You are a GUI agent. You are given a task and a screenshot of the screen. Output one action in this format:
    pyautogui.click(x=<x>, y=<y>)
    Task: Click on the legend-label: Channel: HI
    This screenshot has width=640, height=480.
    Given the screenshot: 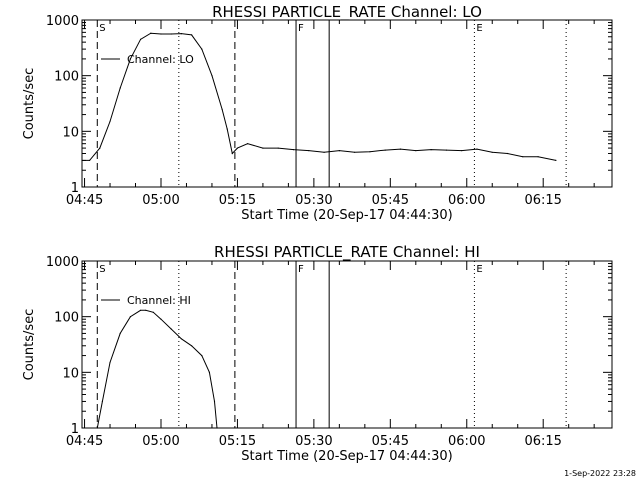 What is the action you would take?
    pyautogui.click(x=159, y=300)
    